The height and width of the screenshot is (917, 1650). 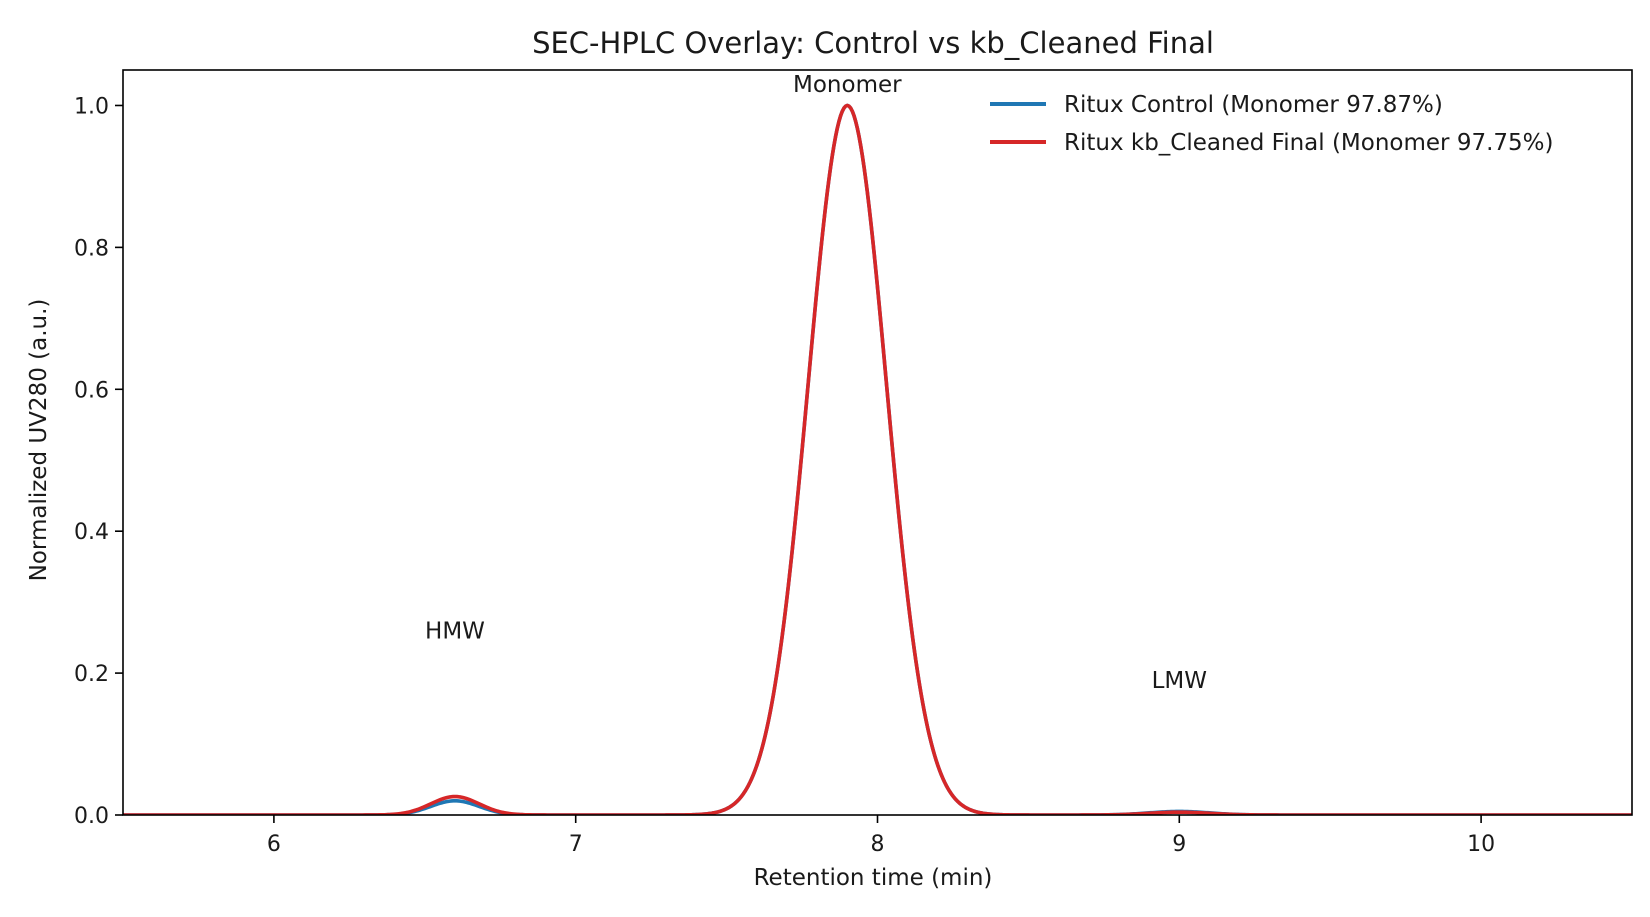 I want to click on y-tick-label: 0.2, so click(x=91, y=674).